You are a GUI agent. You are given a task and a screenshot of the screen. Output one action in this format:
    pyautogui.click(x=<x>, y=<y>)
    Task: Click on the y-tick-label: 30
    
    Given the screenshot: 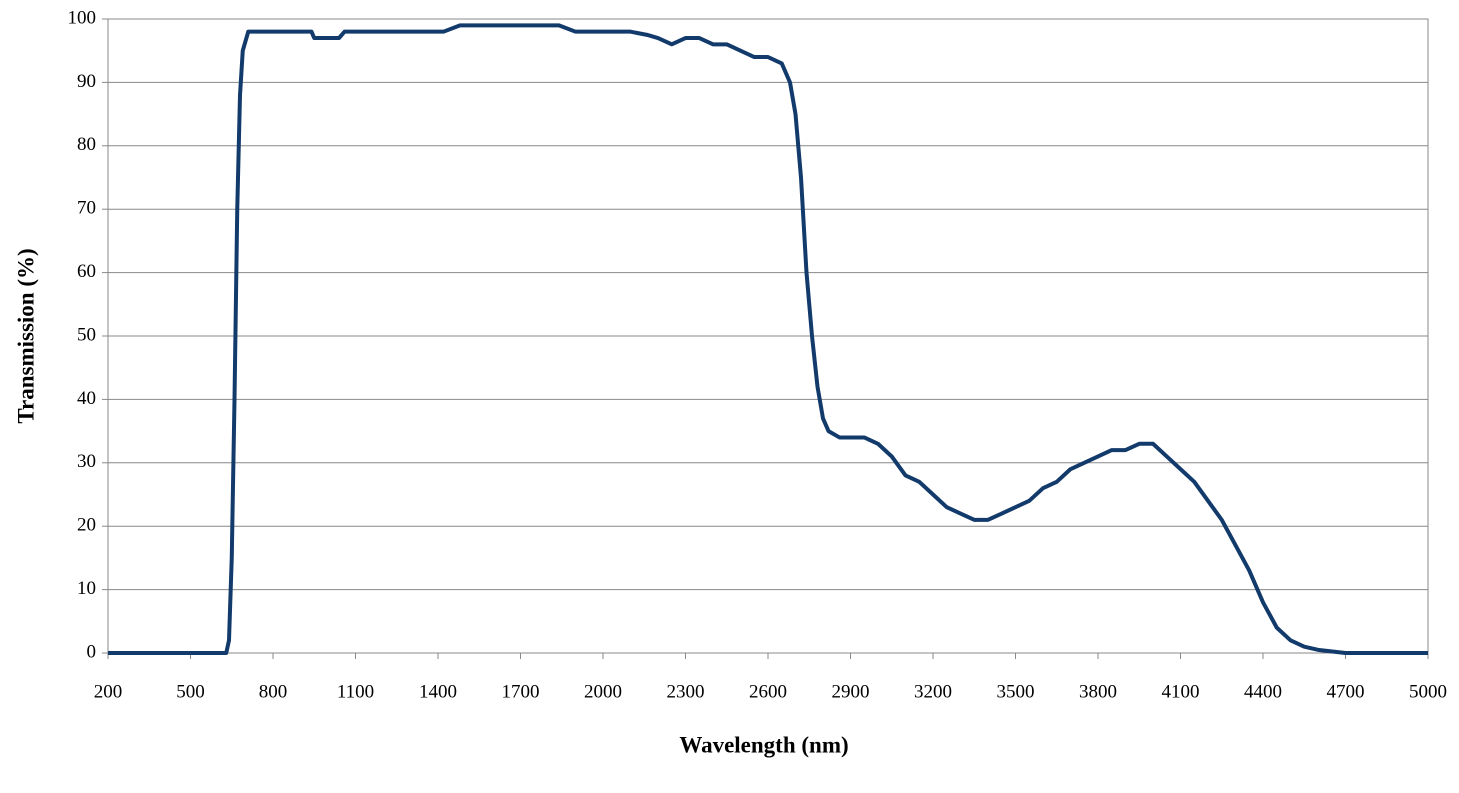 What is the action you would take?
    pyautogui.click(x=86, y=461)
    